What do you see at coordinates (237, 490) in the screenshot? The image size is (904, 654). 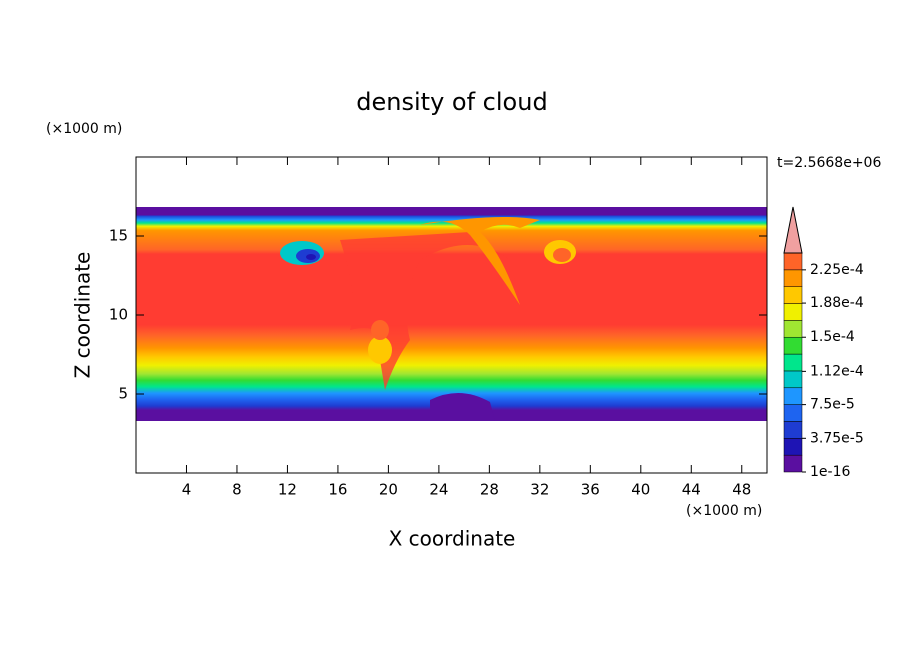 I see `x-tick-label: 8` at bounding box center [237, 490].